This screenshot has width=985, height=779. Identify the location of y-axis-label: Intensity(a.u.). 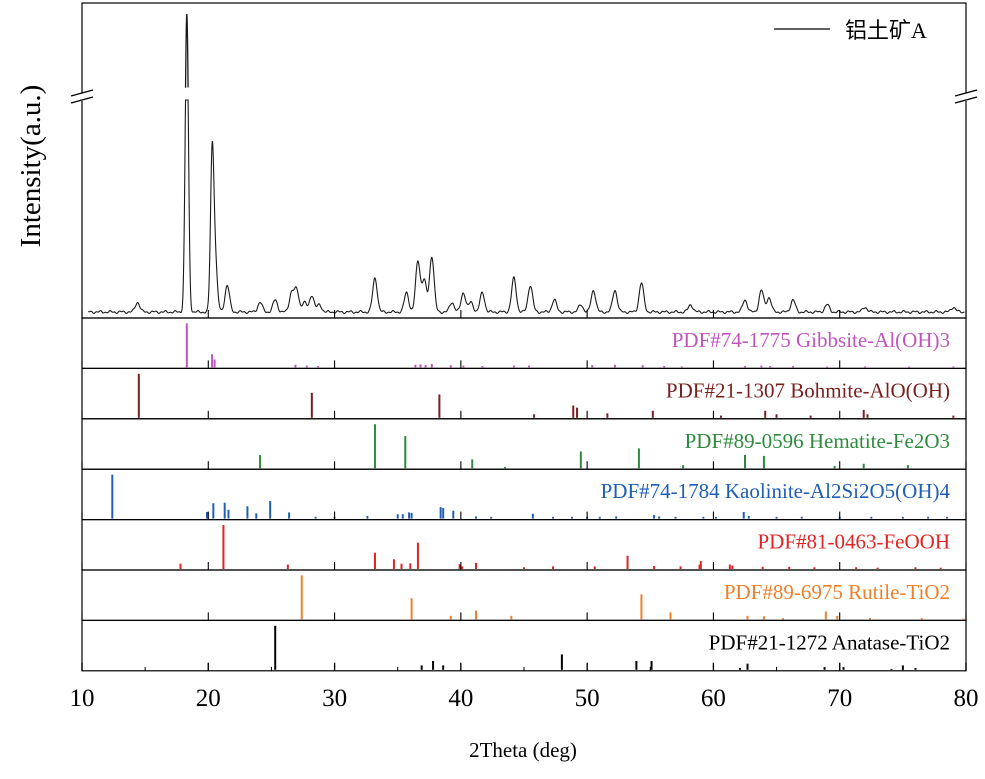
(31, 166).